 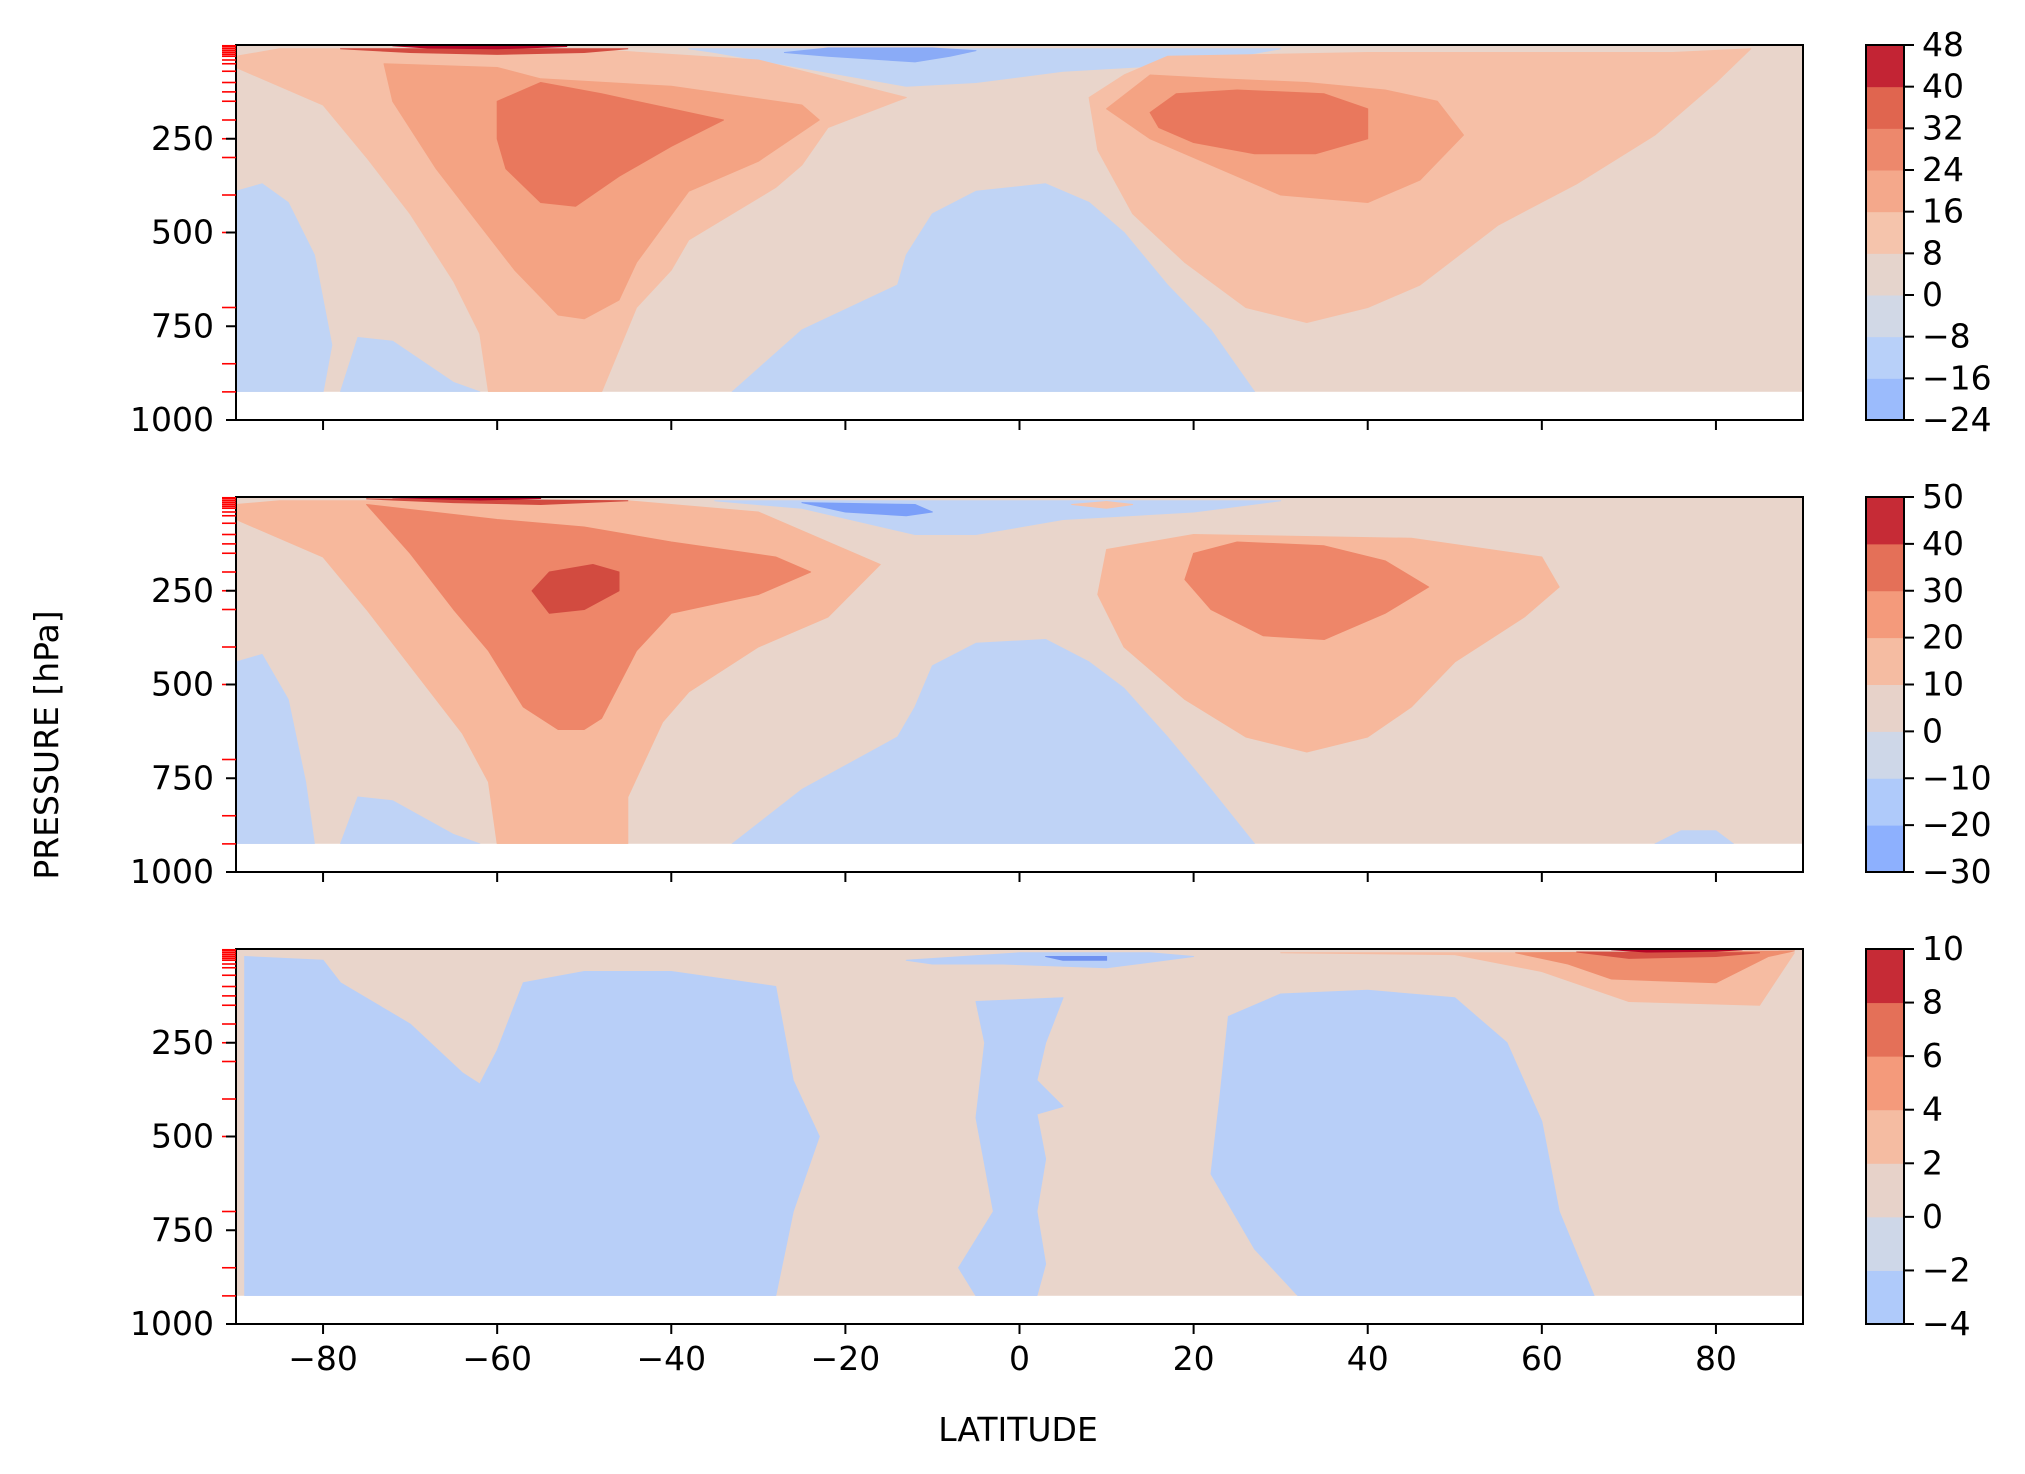 What do you see at coordinates (1957, 419) in the screenshot?
I see `panel-top-colorbar-tick-label: −24` at bounding box center [1957, 419].